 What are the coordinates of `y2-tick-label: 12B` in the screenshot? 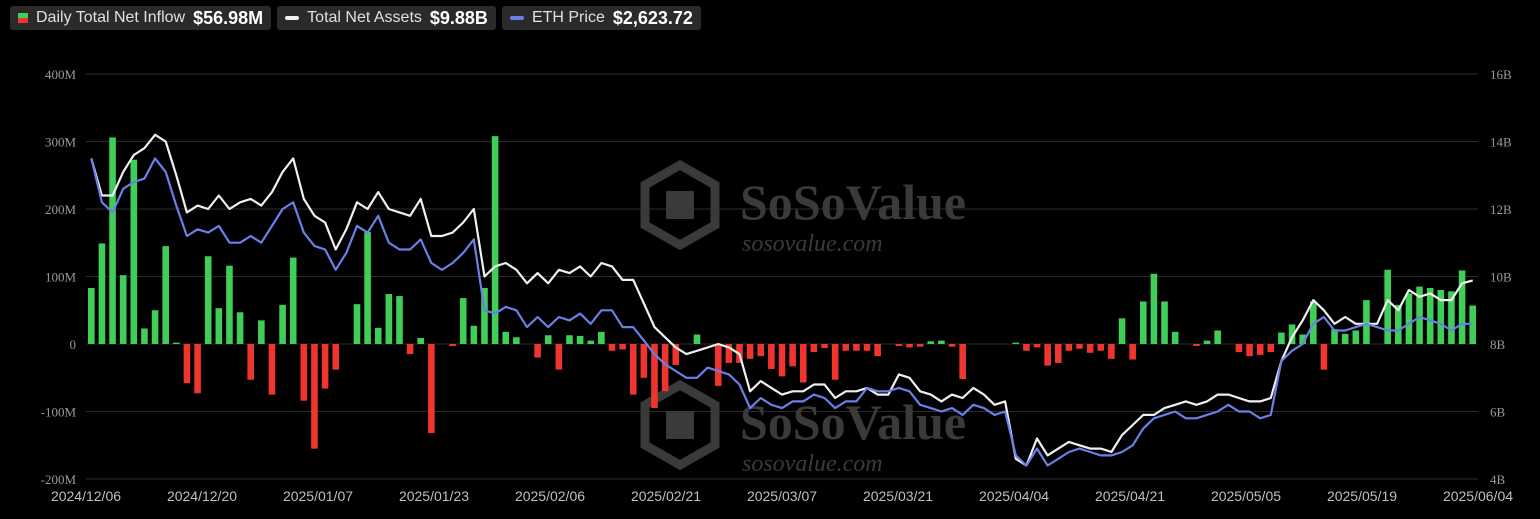 It's located at (1501, 209).